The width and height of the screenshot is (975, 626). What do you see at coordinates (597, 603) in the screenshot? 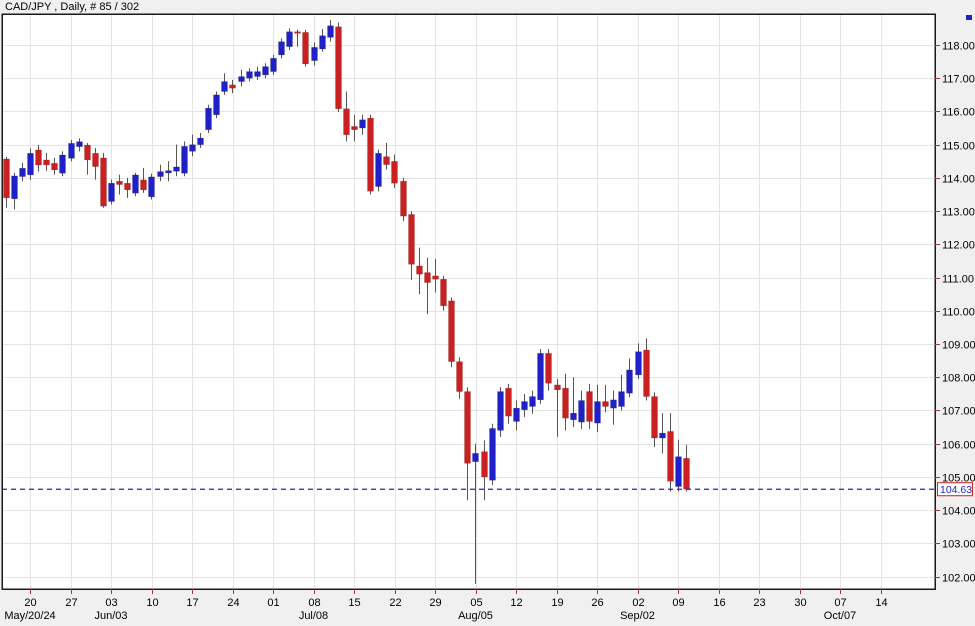
I see `x-tick-label: 26` at bounding box center [597, 603].